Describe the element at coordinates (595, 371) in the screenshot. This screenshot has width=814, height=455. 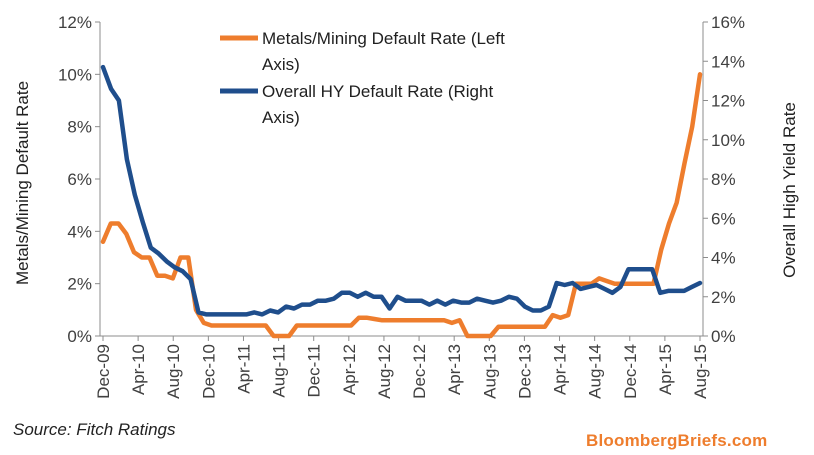
I see `x-tick-label: Aug-14` at that location.